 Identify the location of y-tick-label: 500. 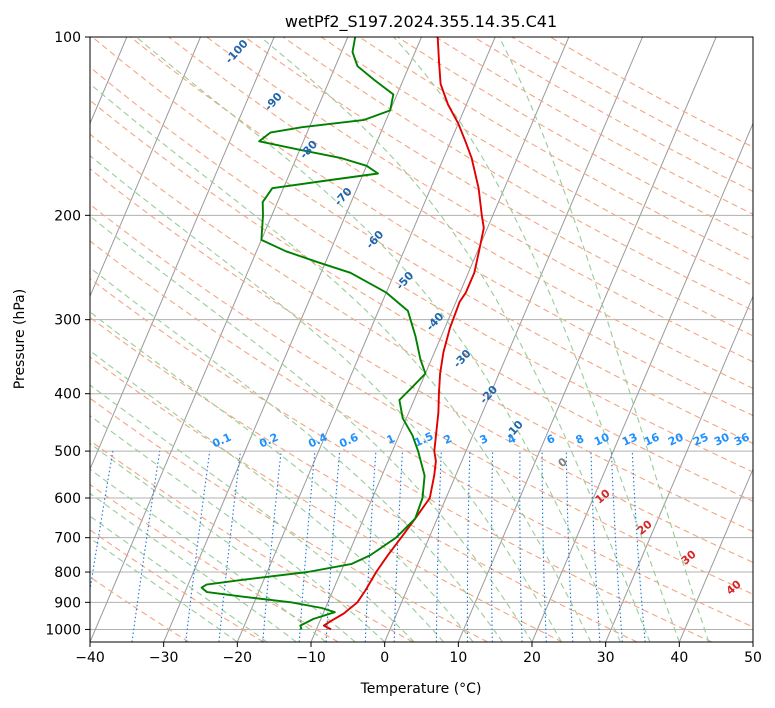
(67, 452).